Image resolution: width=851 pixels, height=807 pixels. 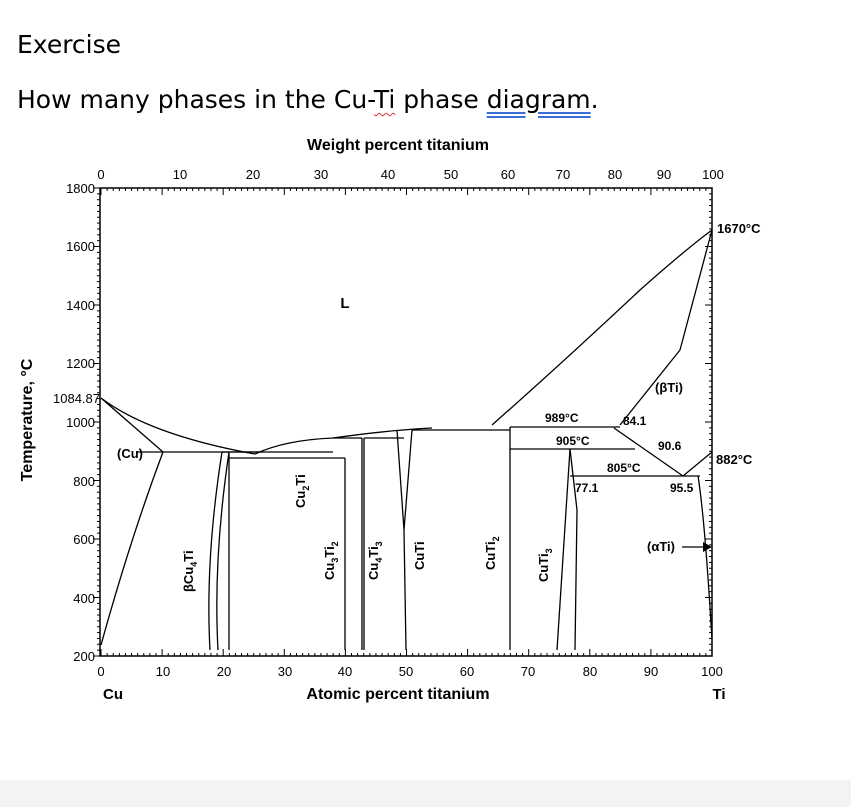 What do you see at coordinates (707, 547) in the screenshot?
I see `alpha-ti-arrowhead` at bounding box center [707, 547].